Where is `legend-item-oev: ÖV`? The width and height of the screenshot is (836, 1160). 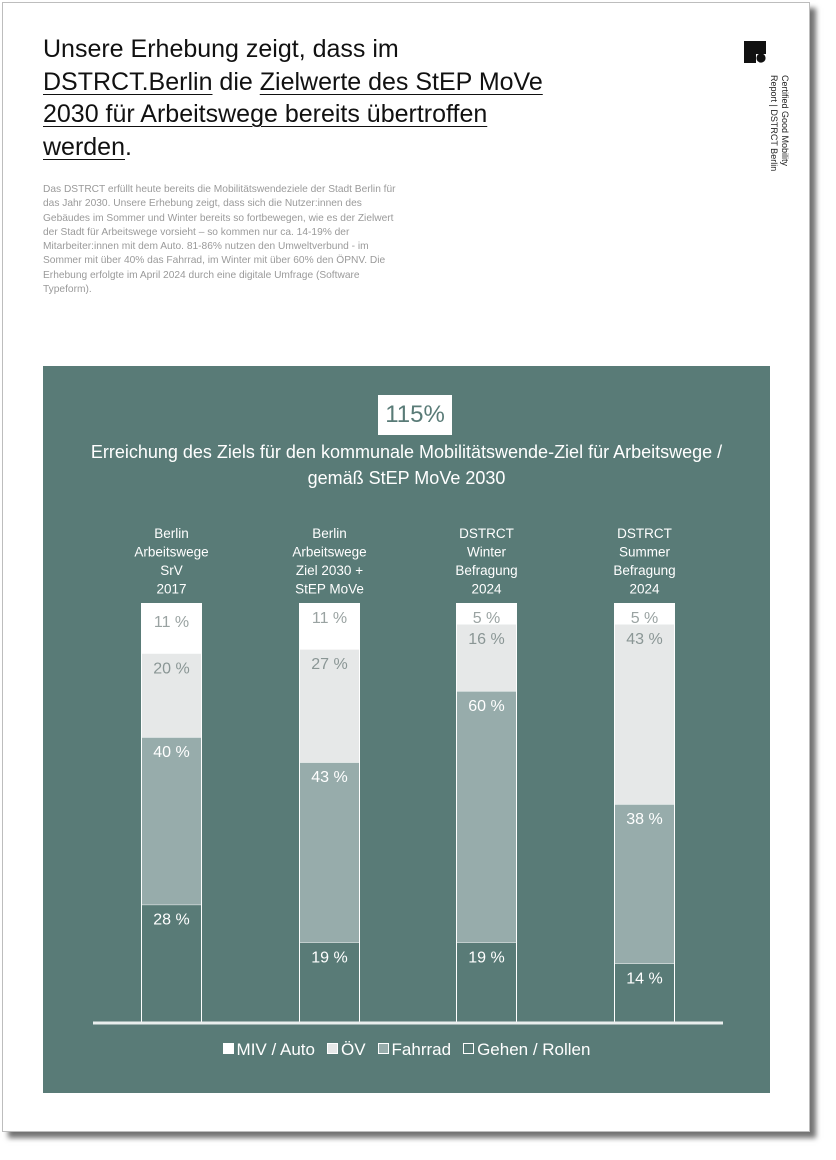
legend-item-oev: ÖV is located at coordinates (346, 1050).